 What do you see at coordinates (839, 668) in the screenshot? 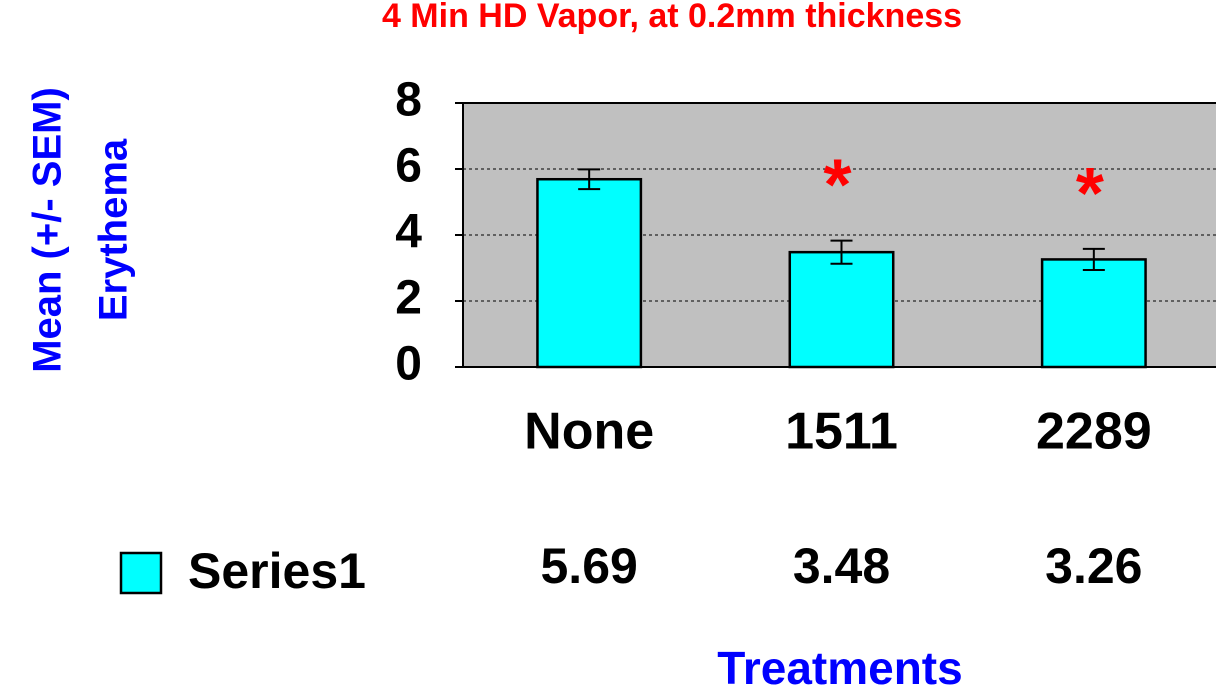
I see `x-axis-label: Treatments` at bounding box center [839, 668].